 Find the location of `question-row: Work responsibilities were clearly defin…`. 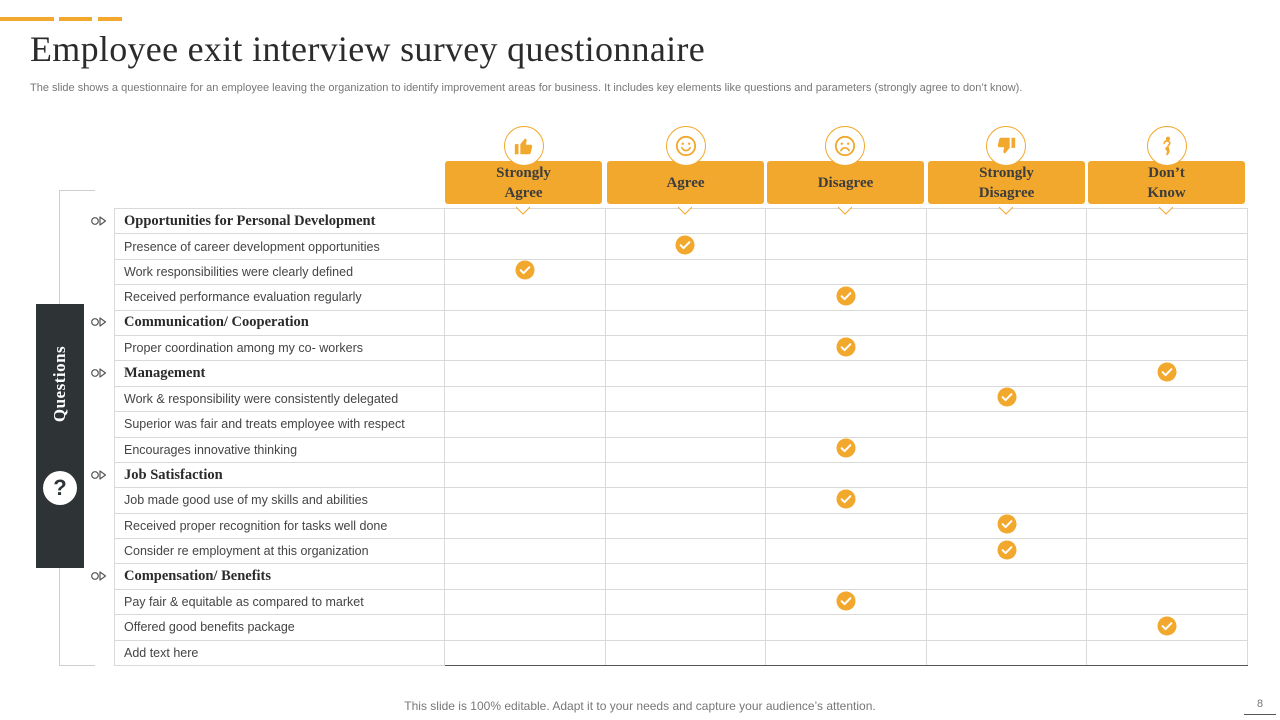

question-row: Work responsibilities were clearly defin… is located at coordinates (681, 272).